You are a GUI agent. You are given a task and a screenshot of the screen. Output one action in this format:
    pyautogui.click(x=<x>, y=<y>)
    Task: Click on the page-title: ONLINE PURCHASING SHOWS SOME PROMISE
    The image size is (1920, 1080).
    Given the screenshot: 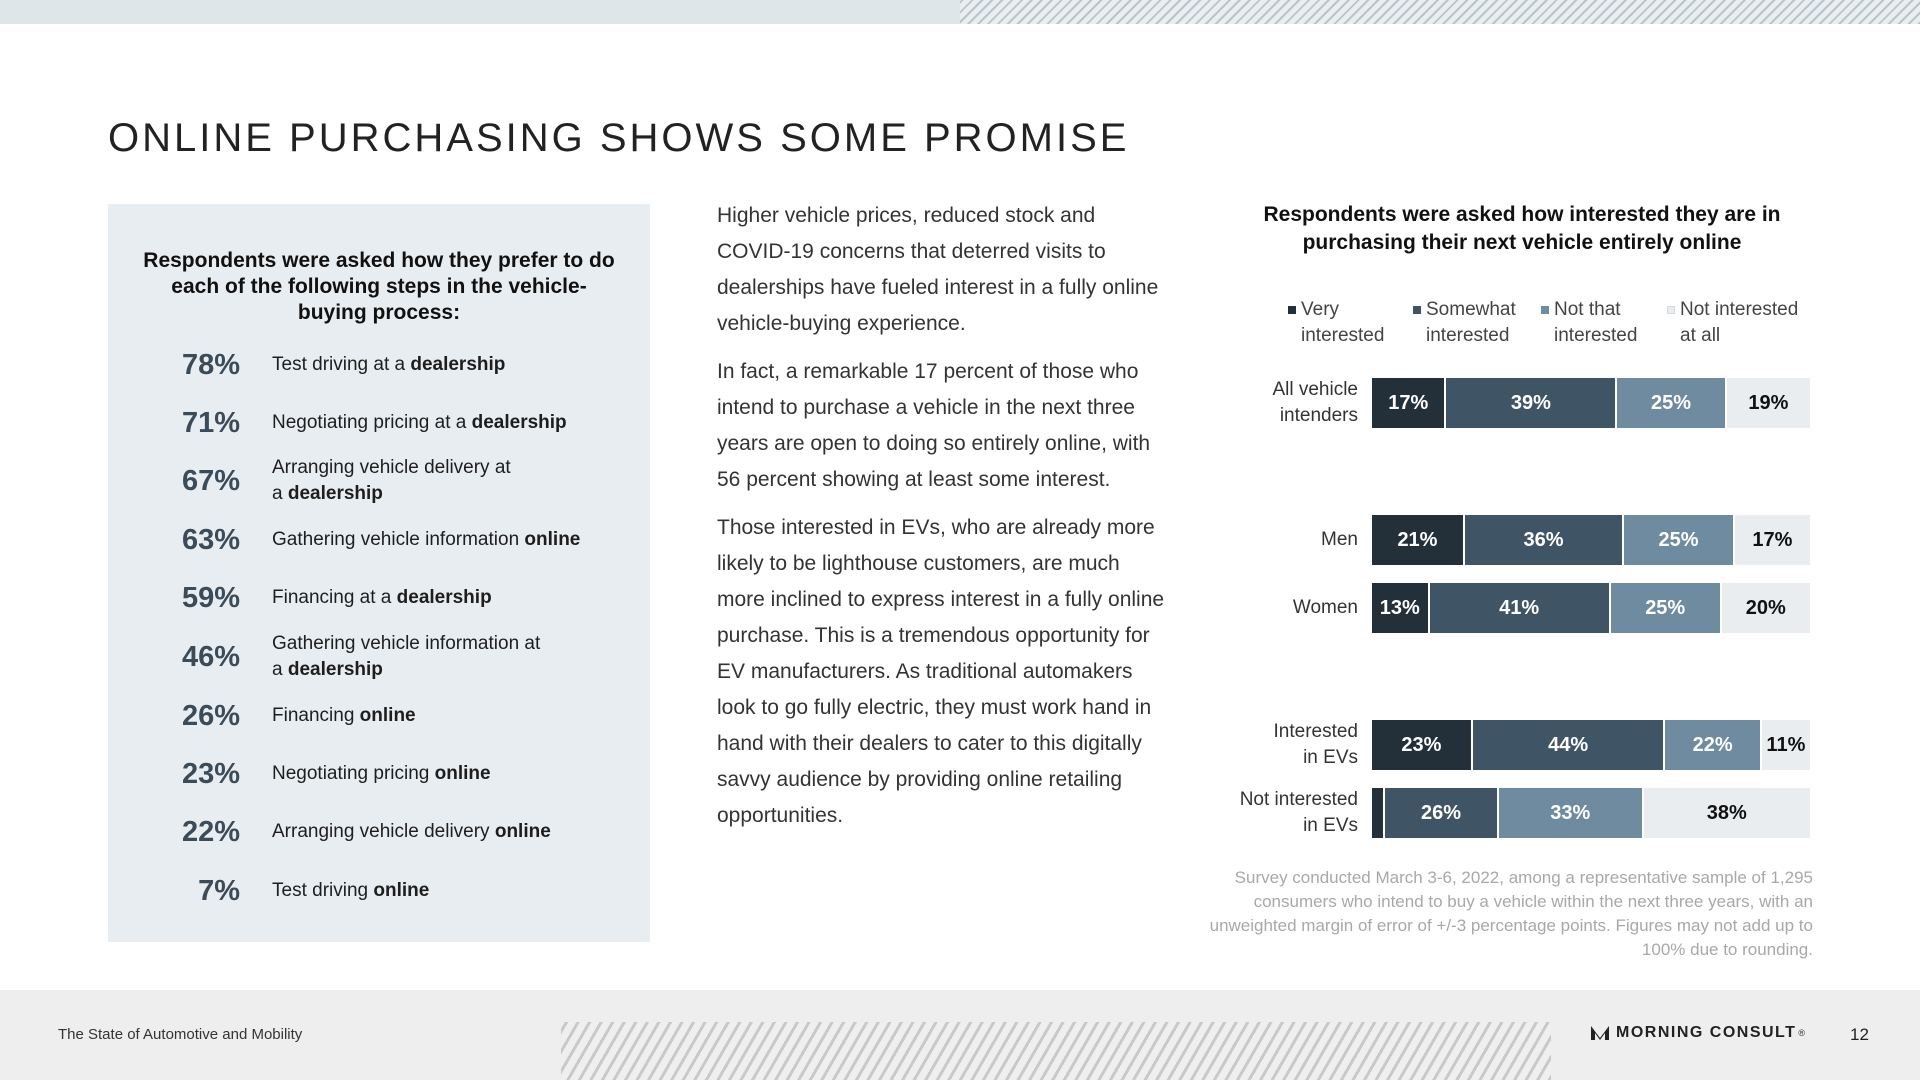 What is the action you would take?
    pyautogui.click(x=619, y=138)
    